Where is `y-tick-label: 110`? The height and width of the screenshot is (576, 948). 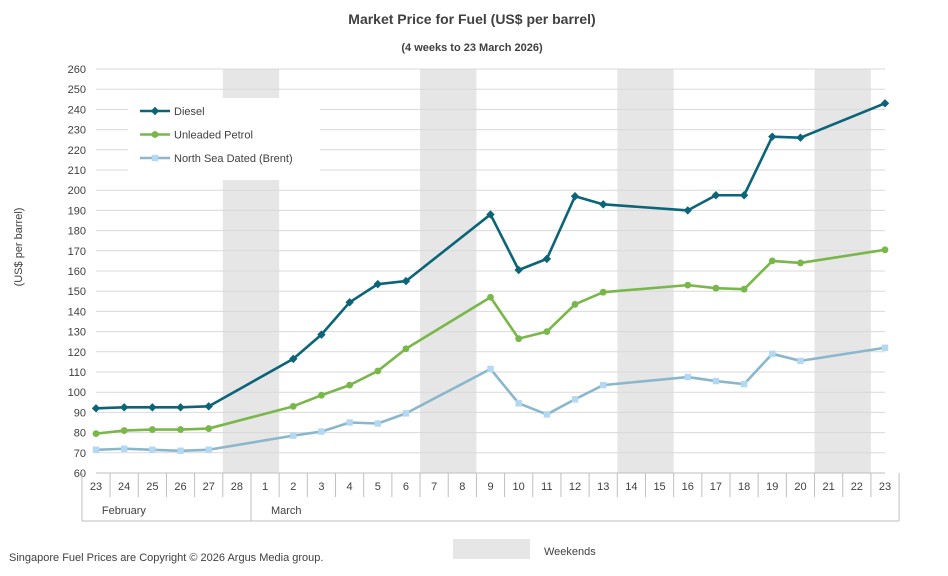
y-tick-label: 110 is located at coordinates (77, 373).